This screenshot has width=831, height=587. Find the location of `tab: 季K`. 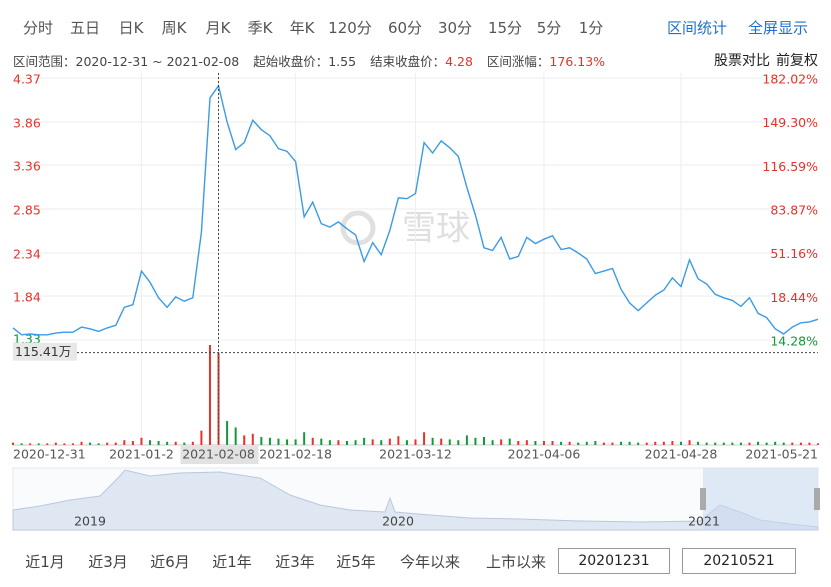

tab: 季K is located at coordinates (260, 28).